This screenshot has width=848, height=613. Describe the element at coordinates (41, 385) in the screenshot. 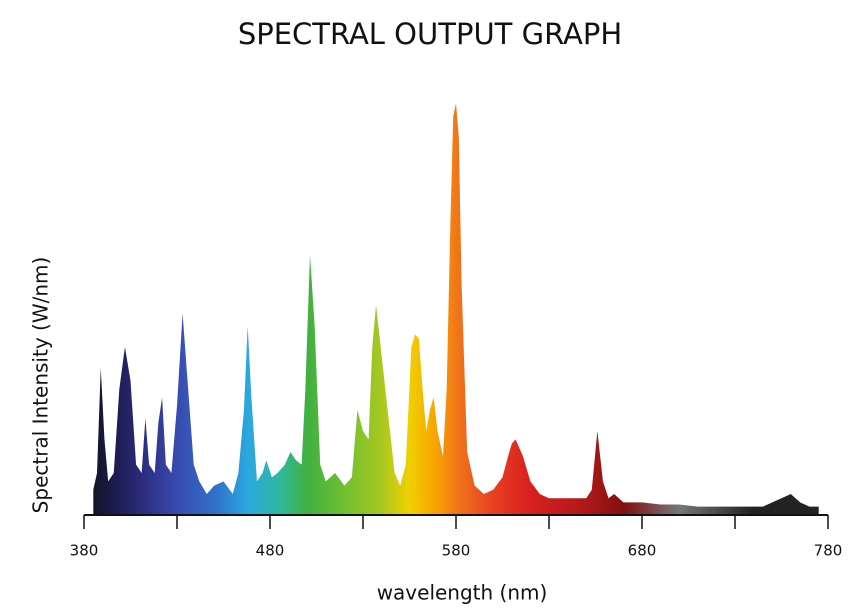

I see `y-axis-label: Spectral Intensity (W/nm)` at that location.